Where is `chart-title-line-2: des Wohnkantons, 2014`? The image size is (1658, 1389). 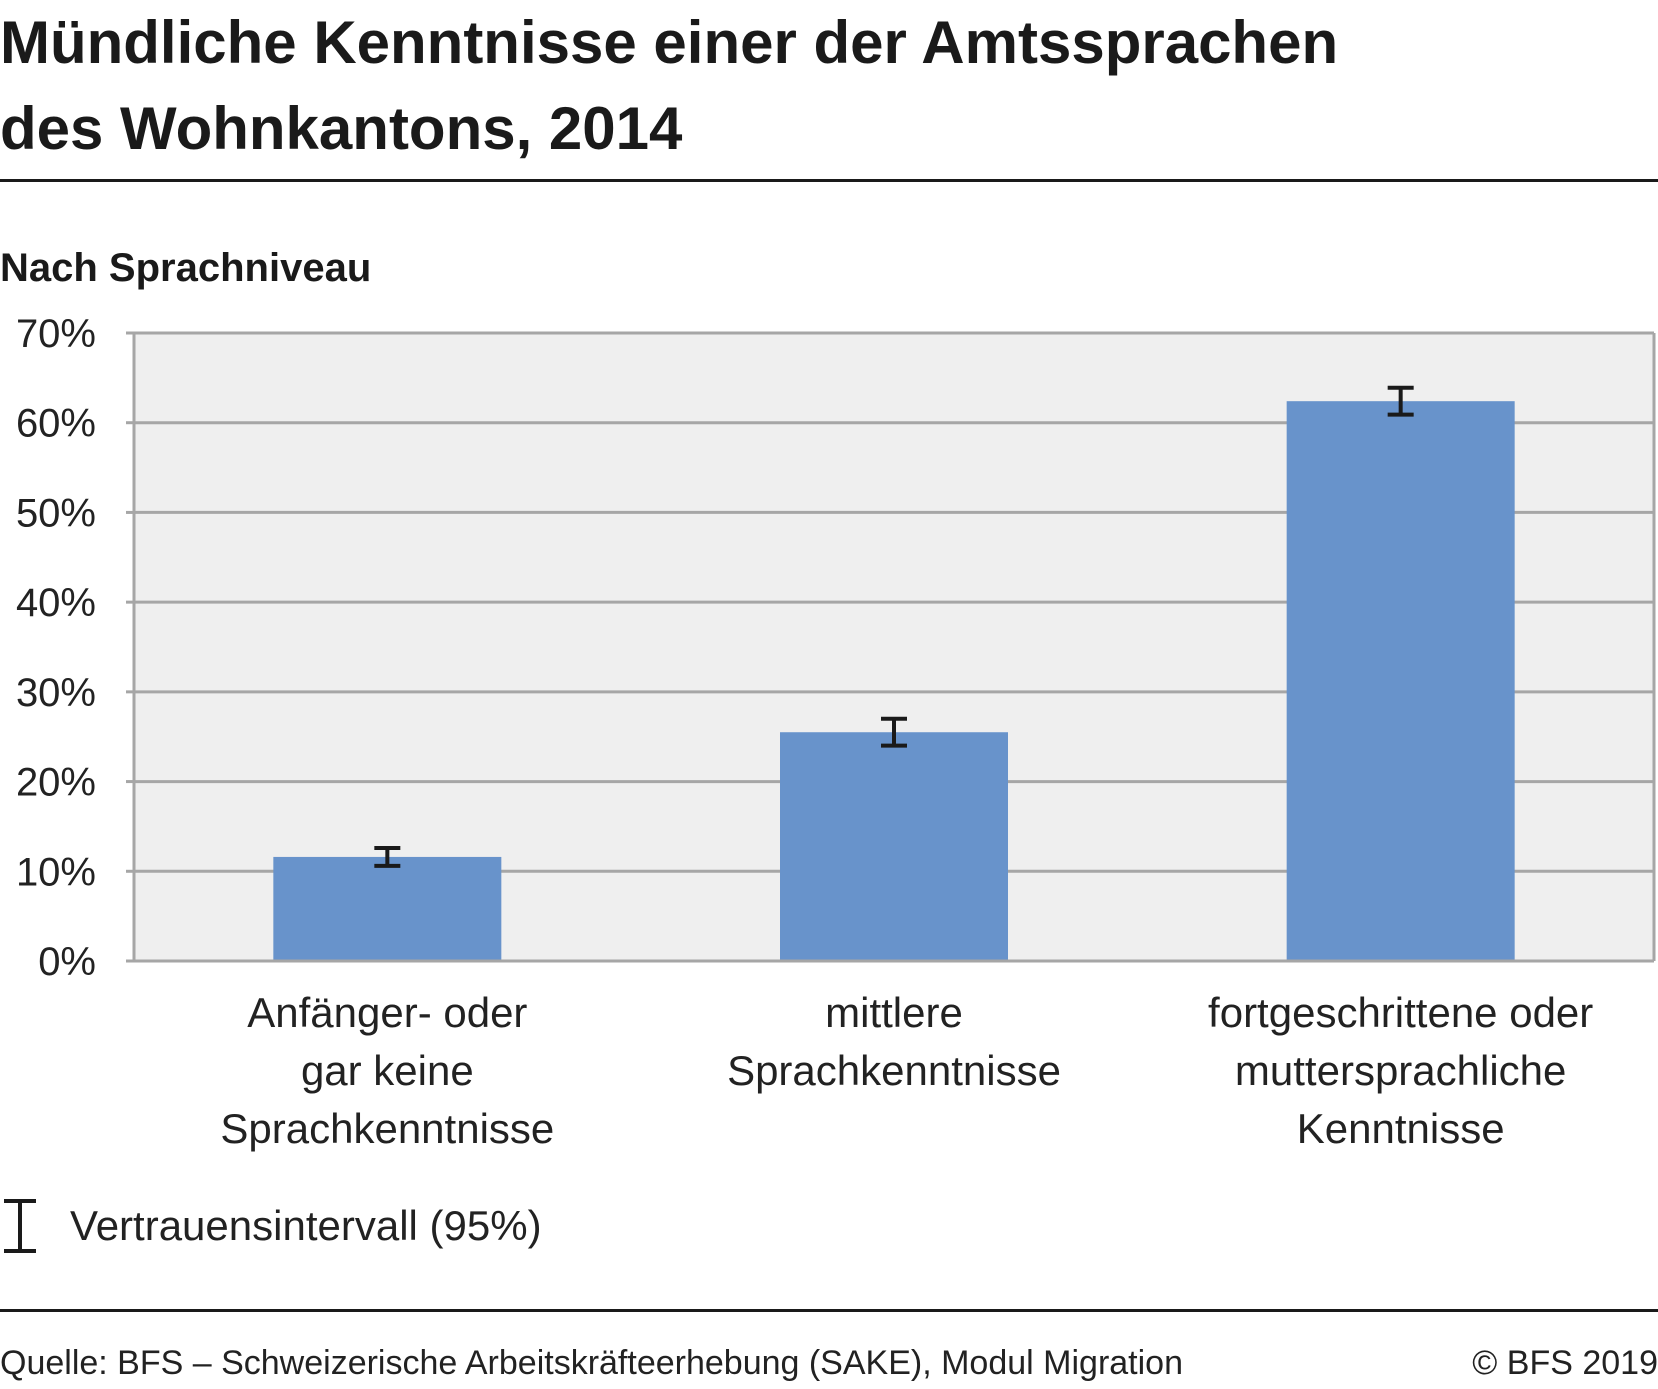 chart-title-line-2: des Wohnkantons, 2014 is located at coordinates (341, 128).